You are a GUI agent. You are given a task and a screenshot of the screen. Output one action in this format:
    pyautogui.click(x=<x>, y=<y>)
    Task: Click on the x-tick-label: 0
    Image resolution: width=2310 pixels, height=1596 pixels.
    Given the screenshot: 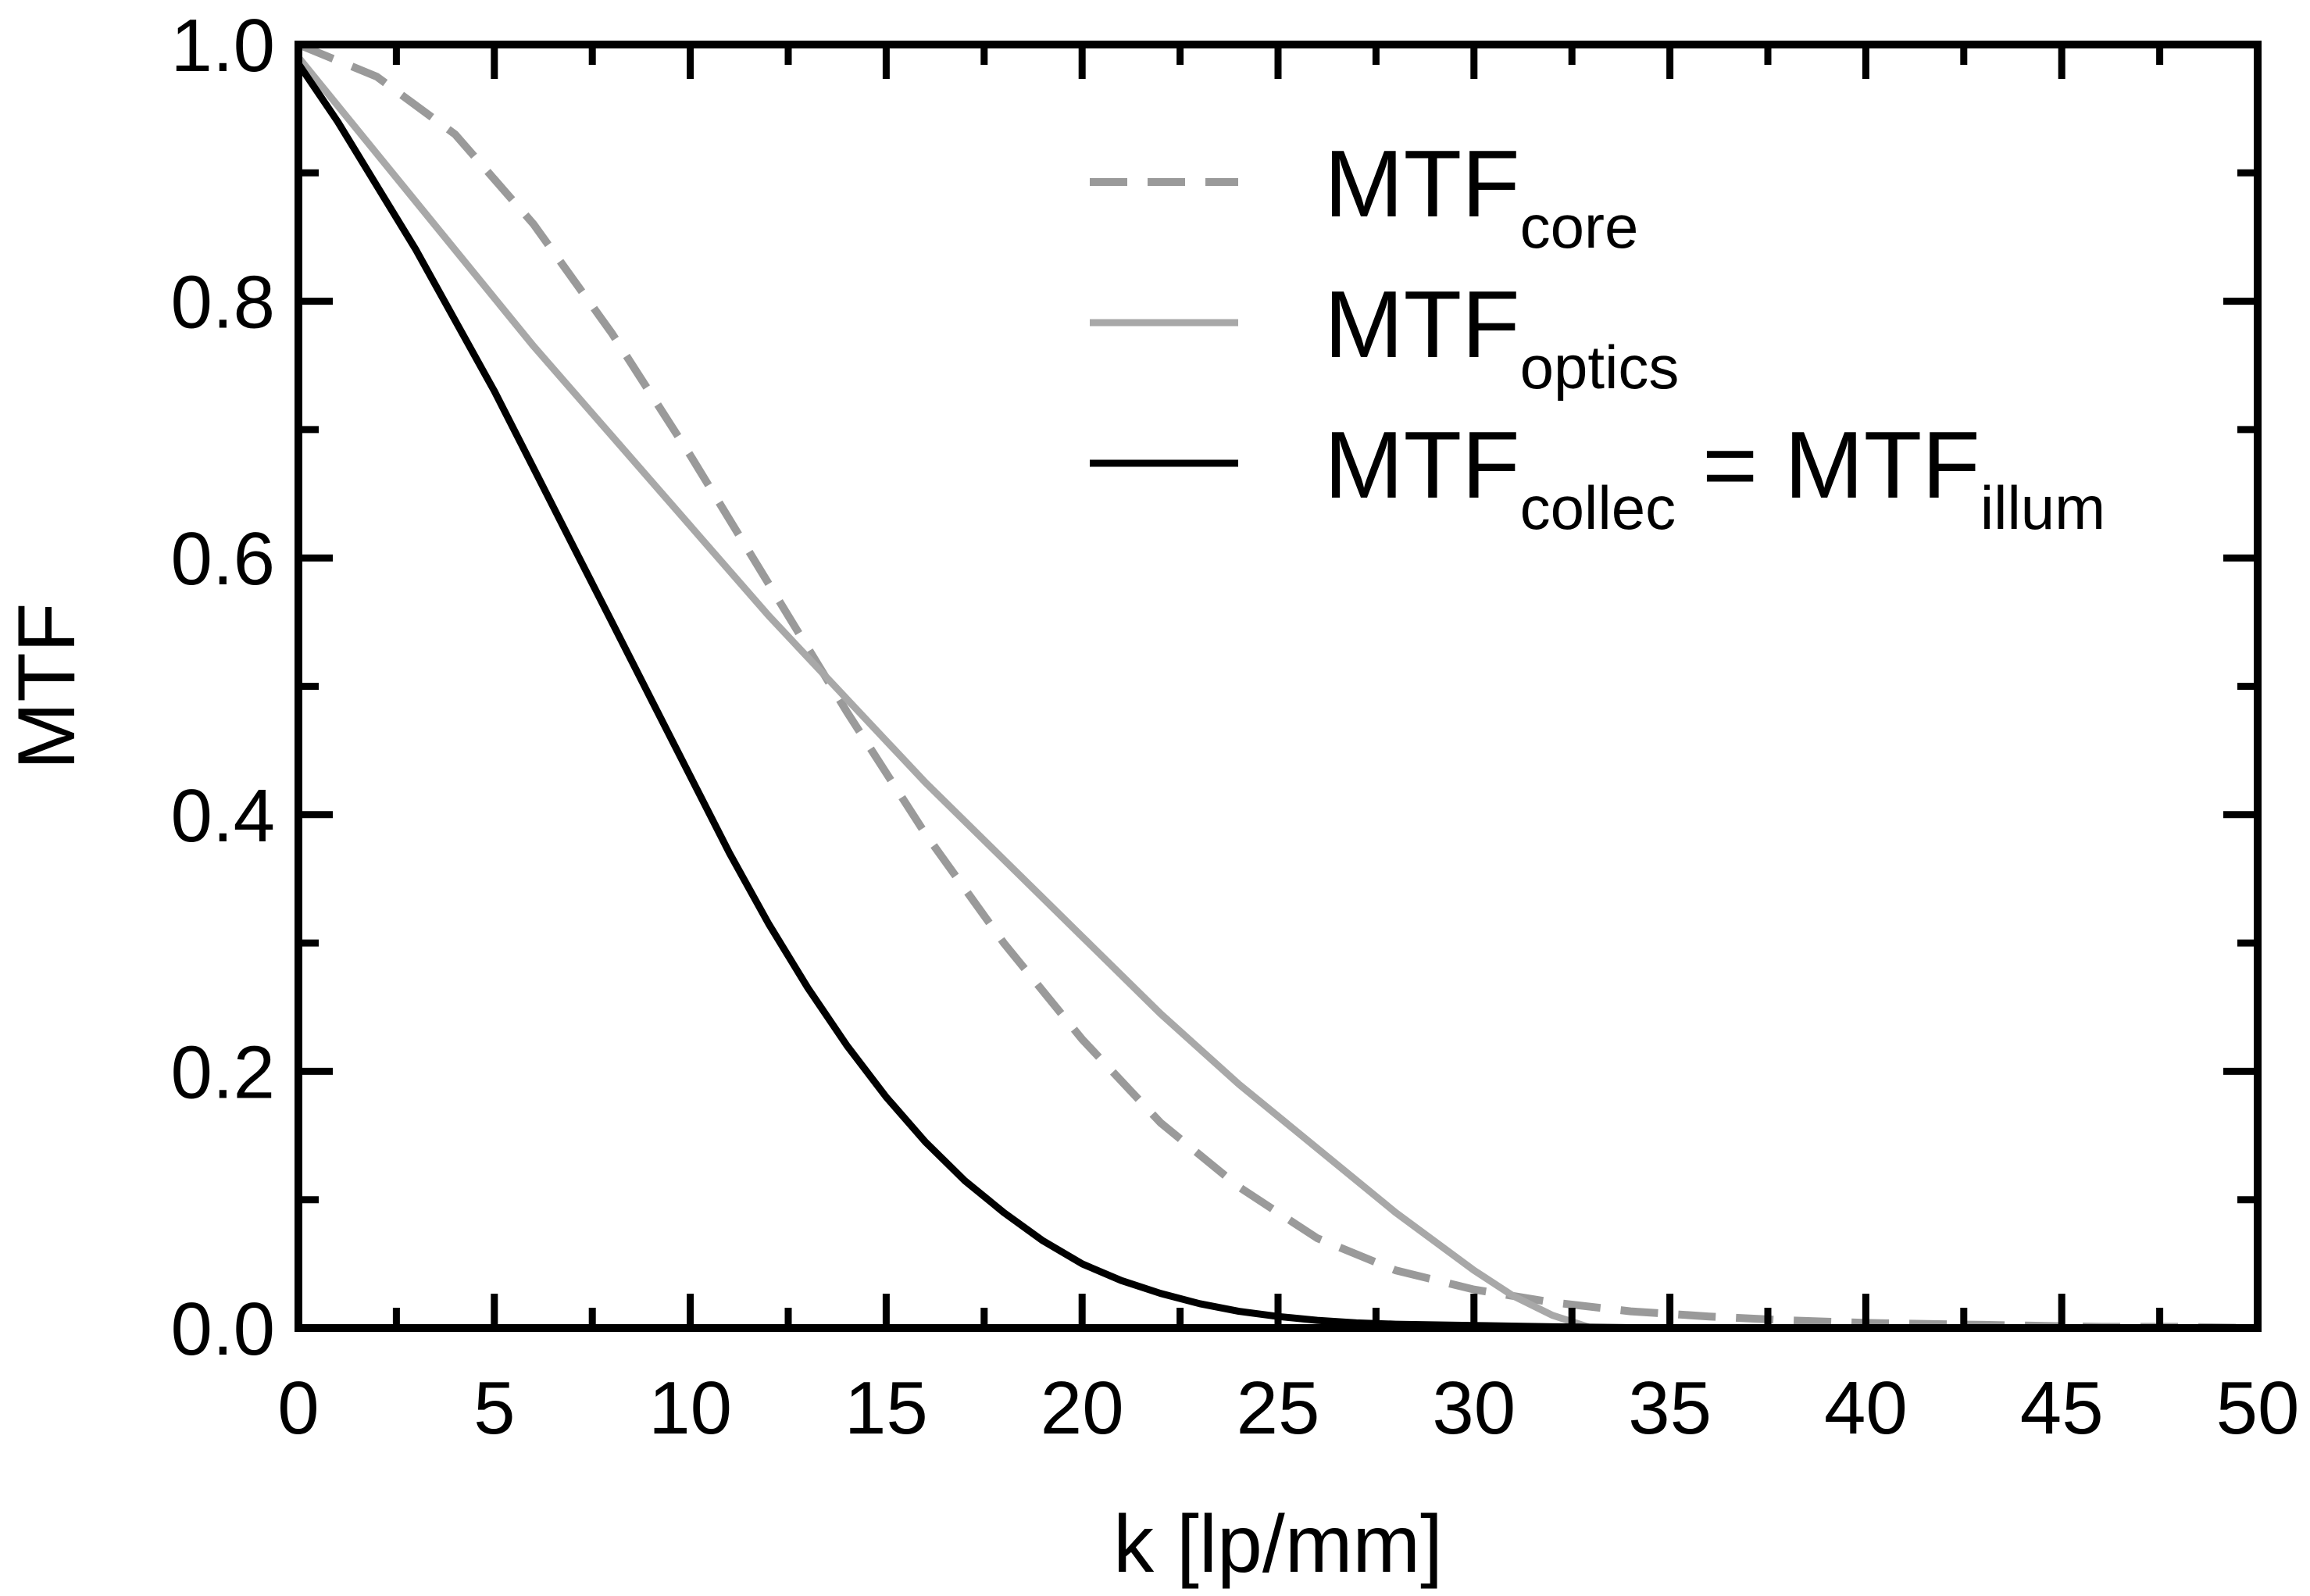 What is the action you would take?
    pyautogui.click(x=298, y=1408)
    